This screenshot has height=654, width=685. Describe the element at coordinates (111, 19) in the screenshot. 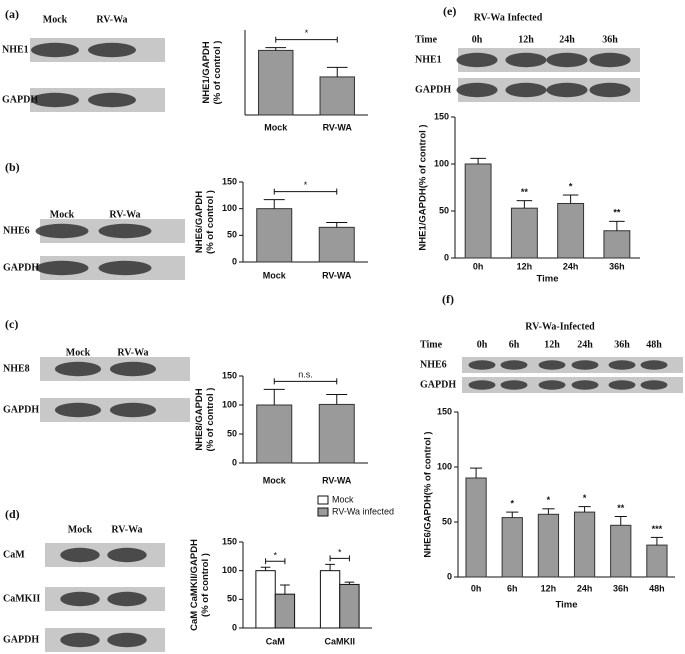

I see `lane-label: RV-Wa` at that location.